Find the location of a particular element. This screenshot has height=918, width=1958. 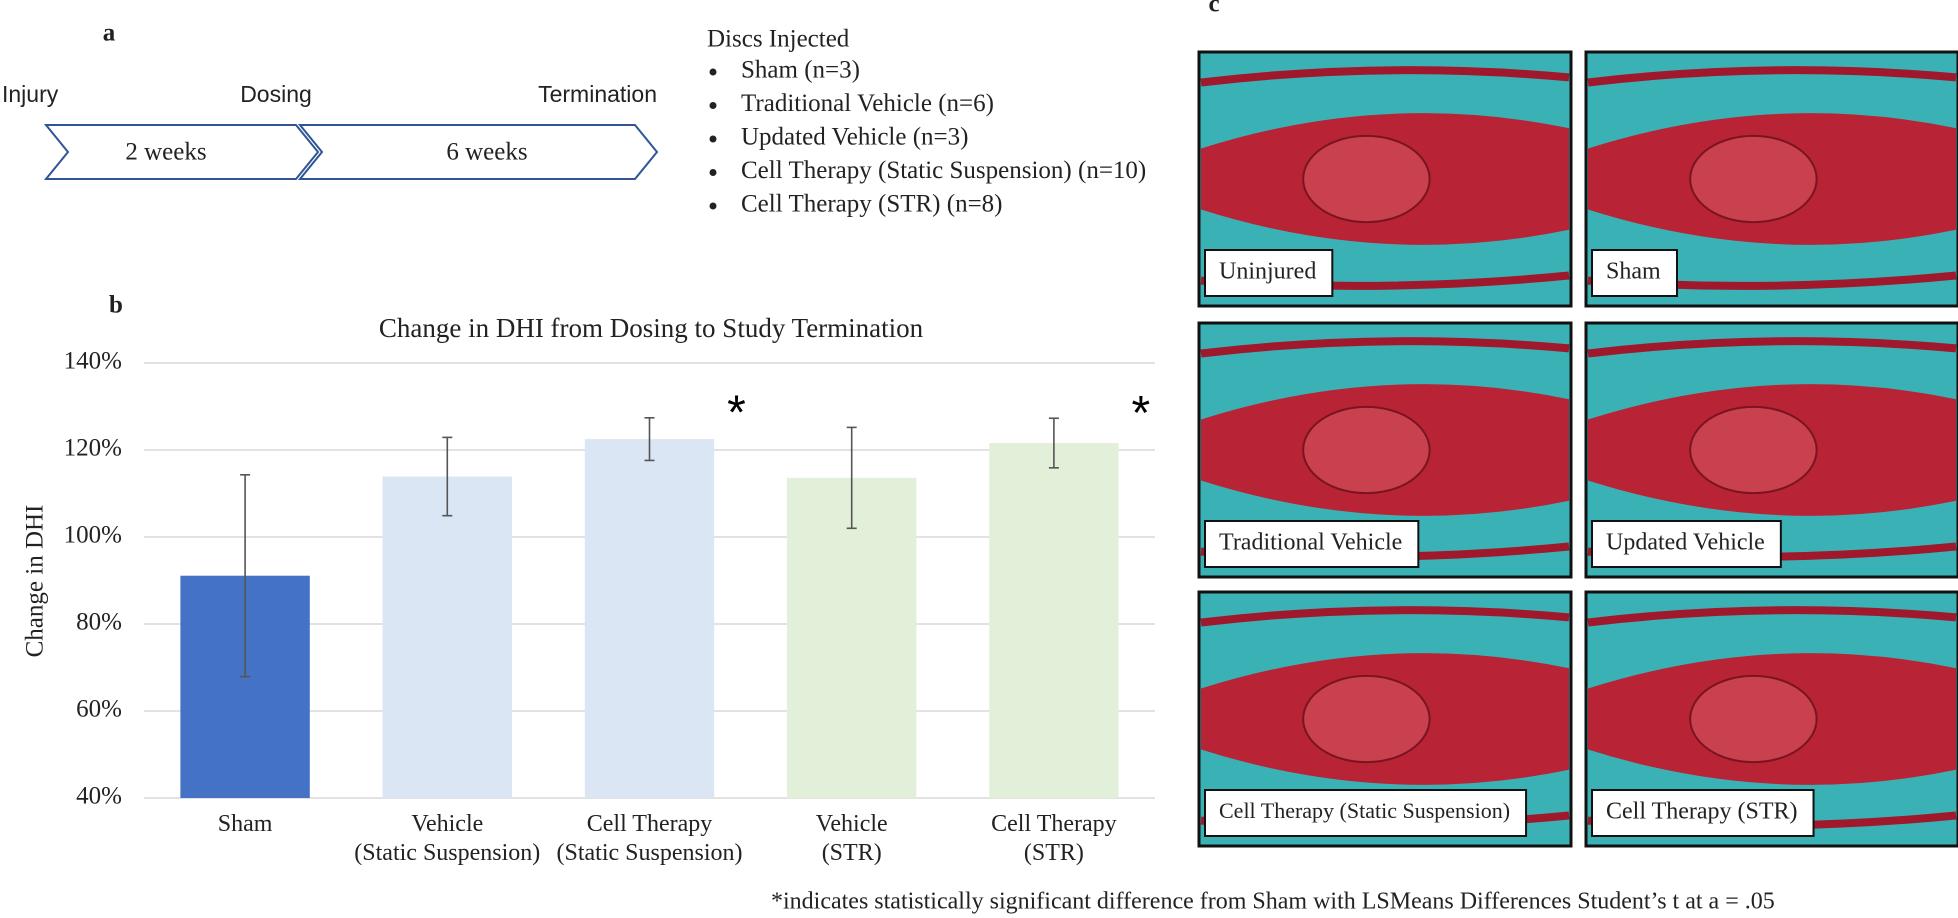

image-caption: Traditional Vehicle is located at coordinates (1310, 543).